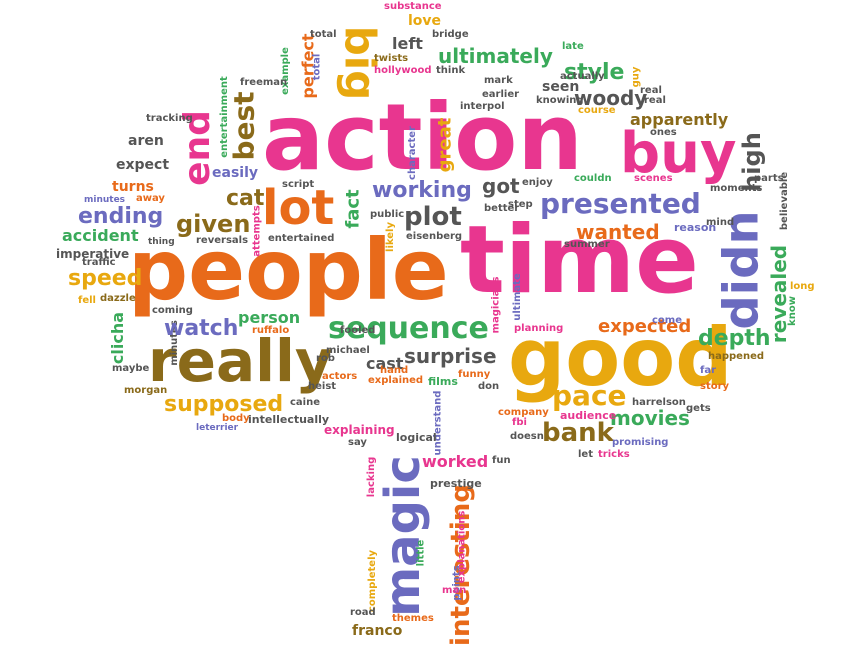 The image size is (864, 648). I want to click on word-didn: didn, so click(741, 270).